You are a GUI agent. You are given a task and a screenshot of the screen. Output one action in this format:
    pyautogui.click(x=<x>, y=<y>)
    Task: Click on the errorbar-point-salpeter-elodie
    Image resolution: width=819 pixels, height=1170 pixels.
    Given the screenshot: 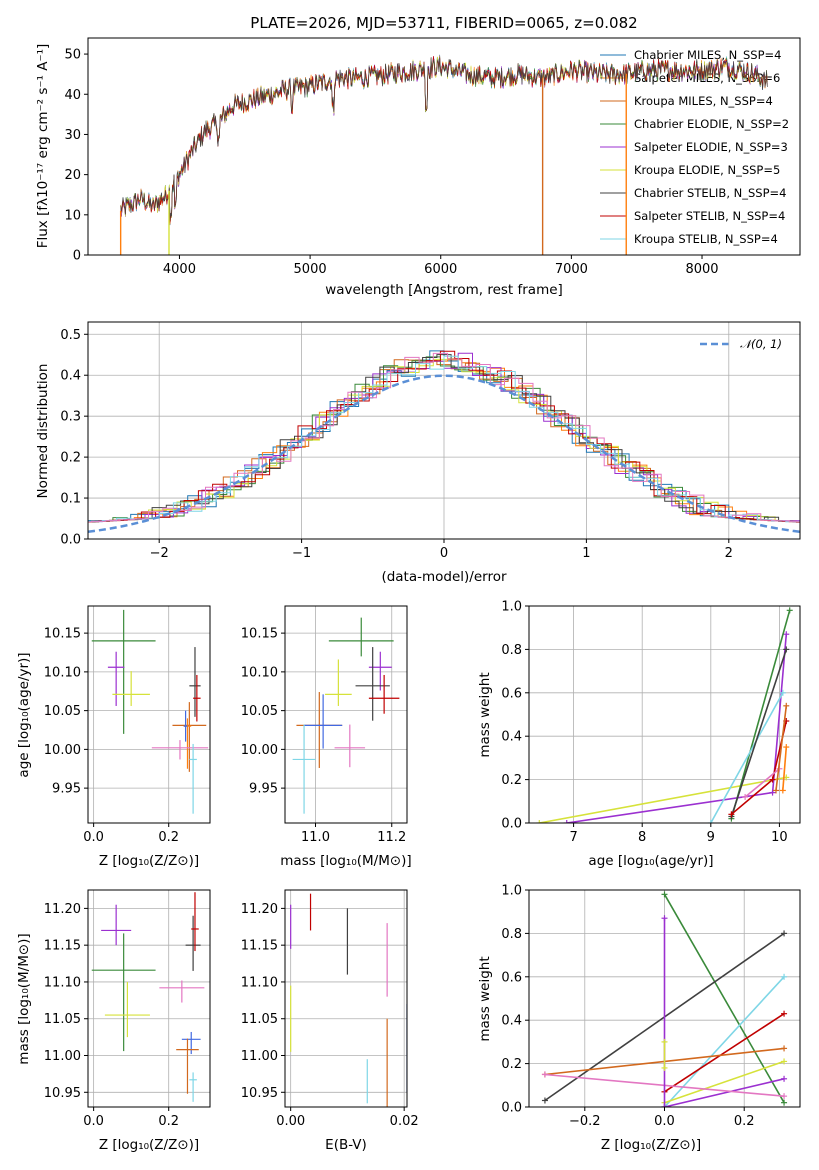 What is the action you would take?
    pyautogui.click(x=116, y=678)
    